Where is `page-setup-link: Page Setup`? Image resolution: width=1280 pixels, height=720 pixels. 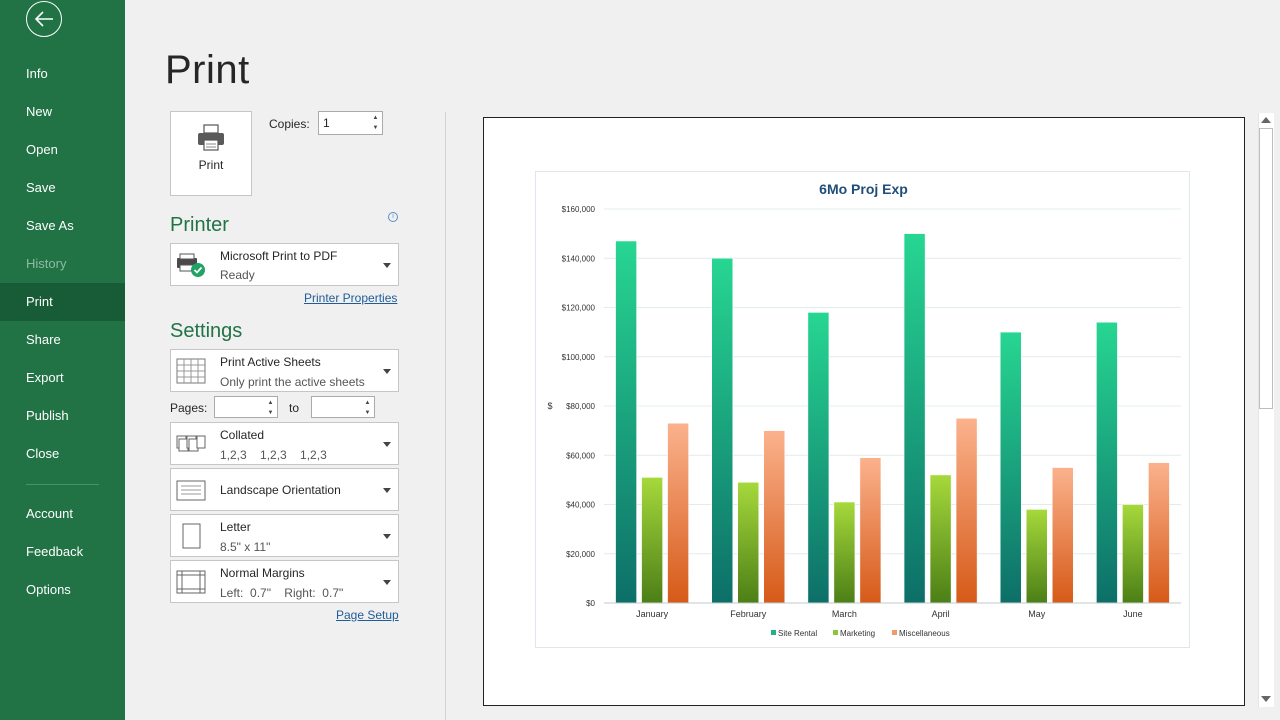 page-setup-link: Page Setup is located at coordinates (367, 615).